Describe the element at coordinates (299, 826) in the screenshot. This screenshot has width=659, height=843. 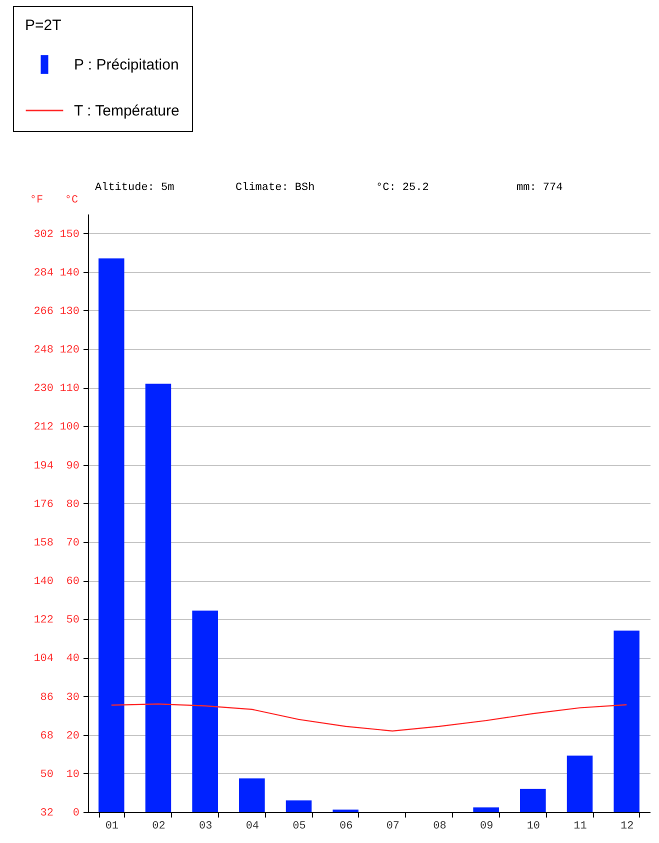
I see `x-tick-label: 05` at that location.